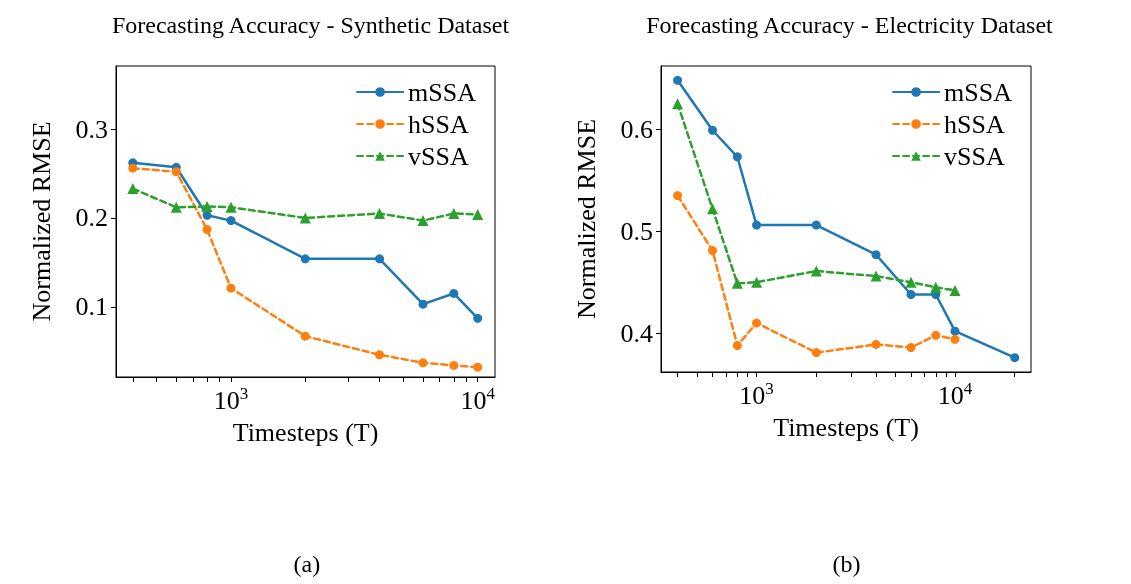 The image size is (1131, 584). What do you see at coordinates (636, 129) in the screenshot?
I see `y-tick-label: 0.6` at bounding box center [636, 129].